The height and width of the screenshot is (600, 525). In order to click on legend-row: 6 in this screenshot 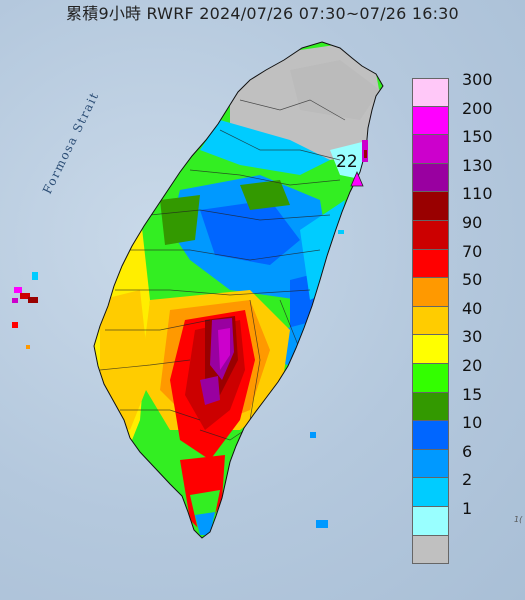, I will do `click(467, 460)`.